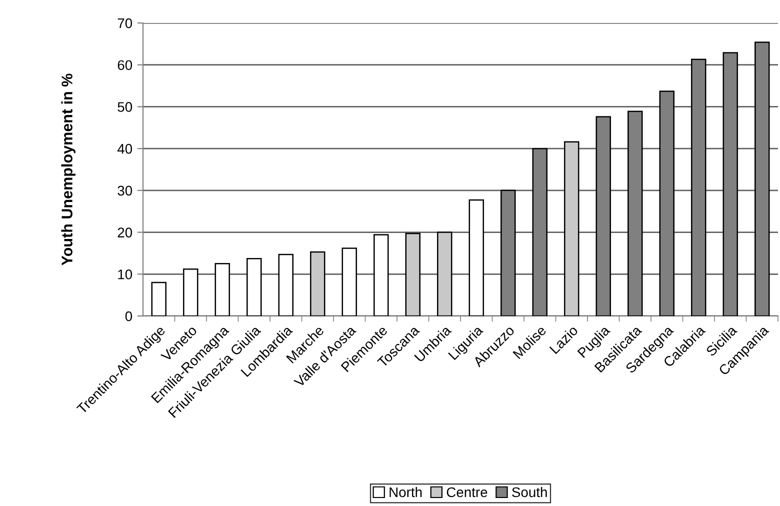  What do you see at coordinates (125, 274) in the screenshot?
I see `y-tick-label: 10` at bounding box center [125, 274].